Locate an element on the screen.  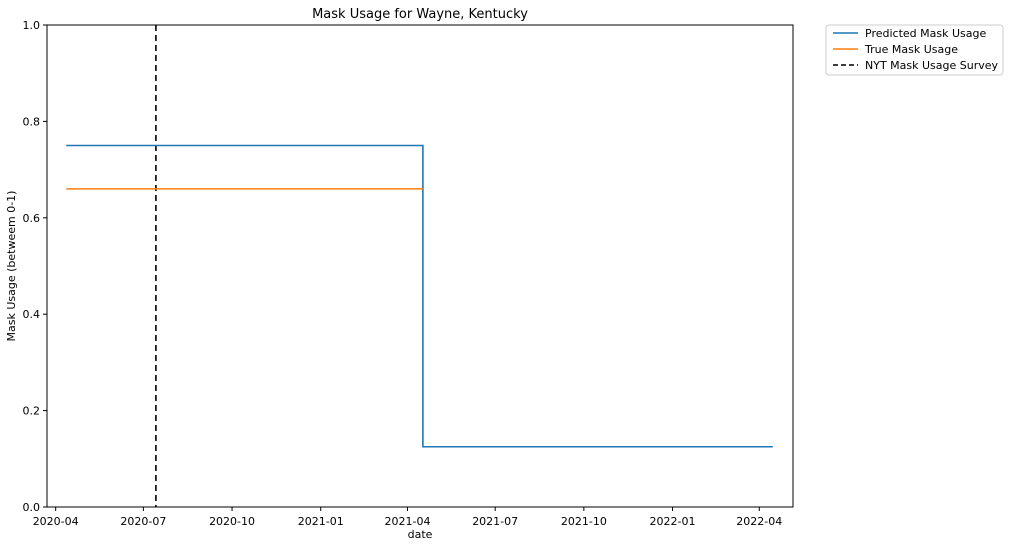
x-tick-label: 2020-04 is located at coordinates (56, 521).